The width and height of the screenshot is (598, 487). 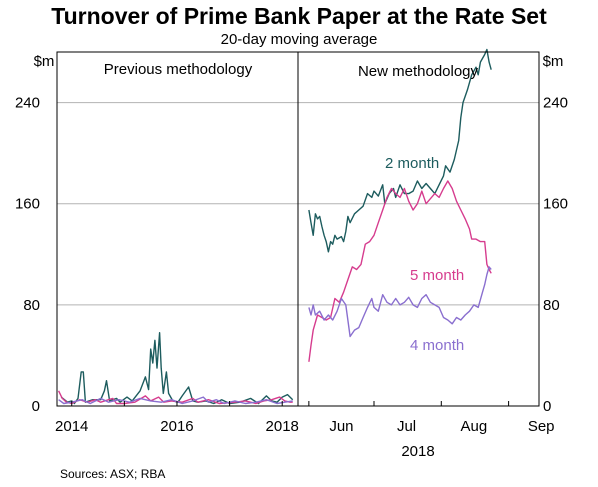 What do you see at coordinates (553, 61) in the screenshot?
I see `y-unit-right: $m` at bounding box center [553, 61].